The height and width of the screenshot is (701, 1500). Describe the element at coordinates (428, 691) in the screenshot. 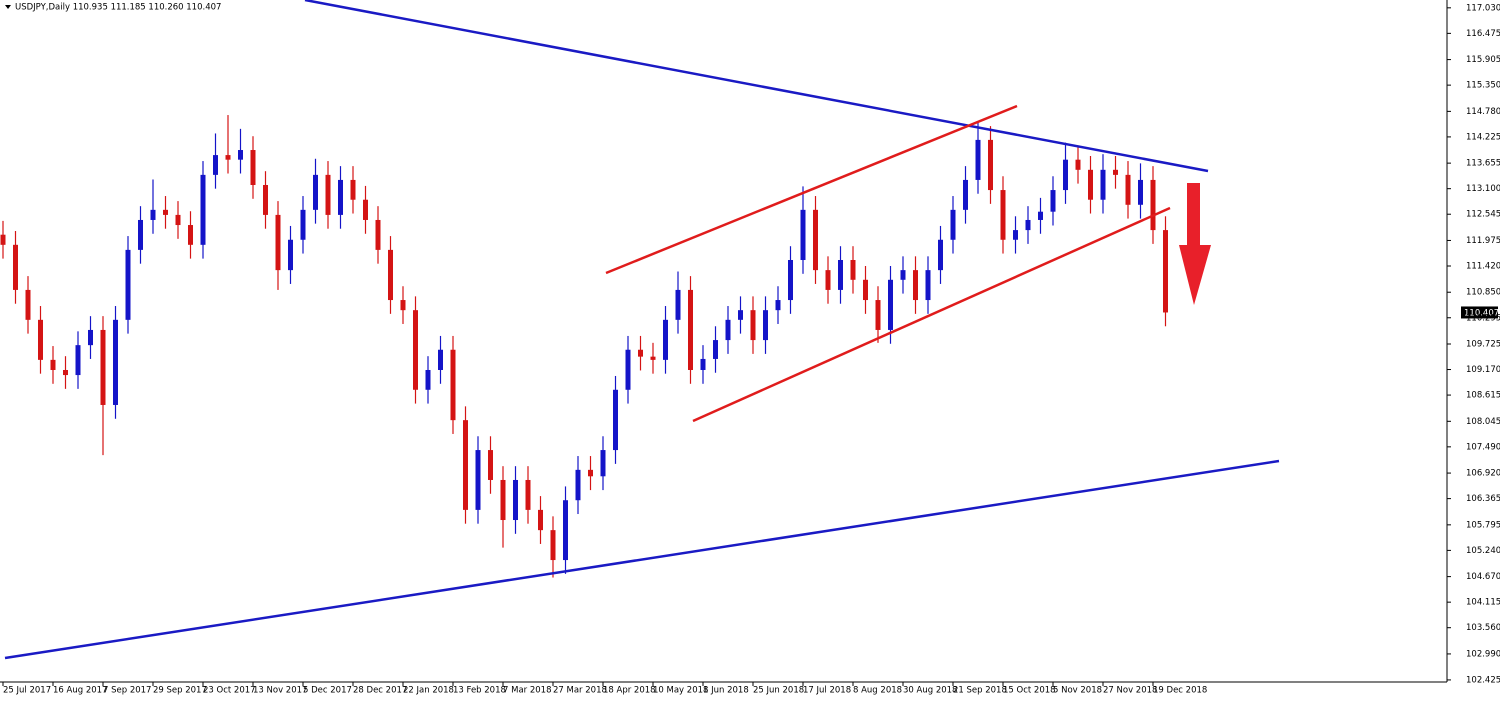

I see `x-tick-label: 22 Jan 2018` at that location.